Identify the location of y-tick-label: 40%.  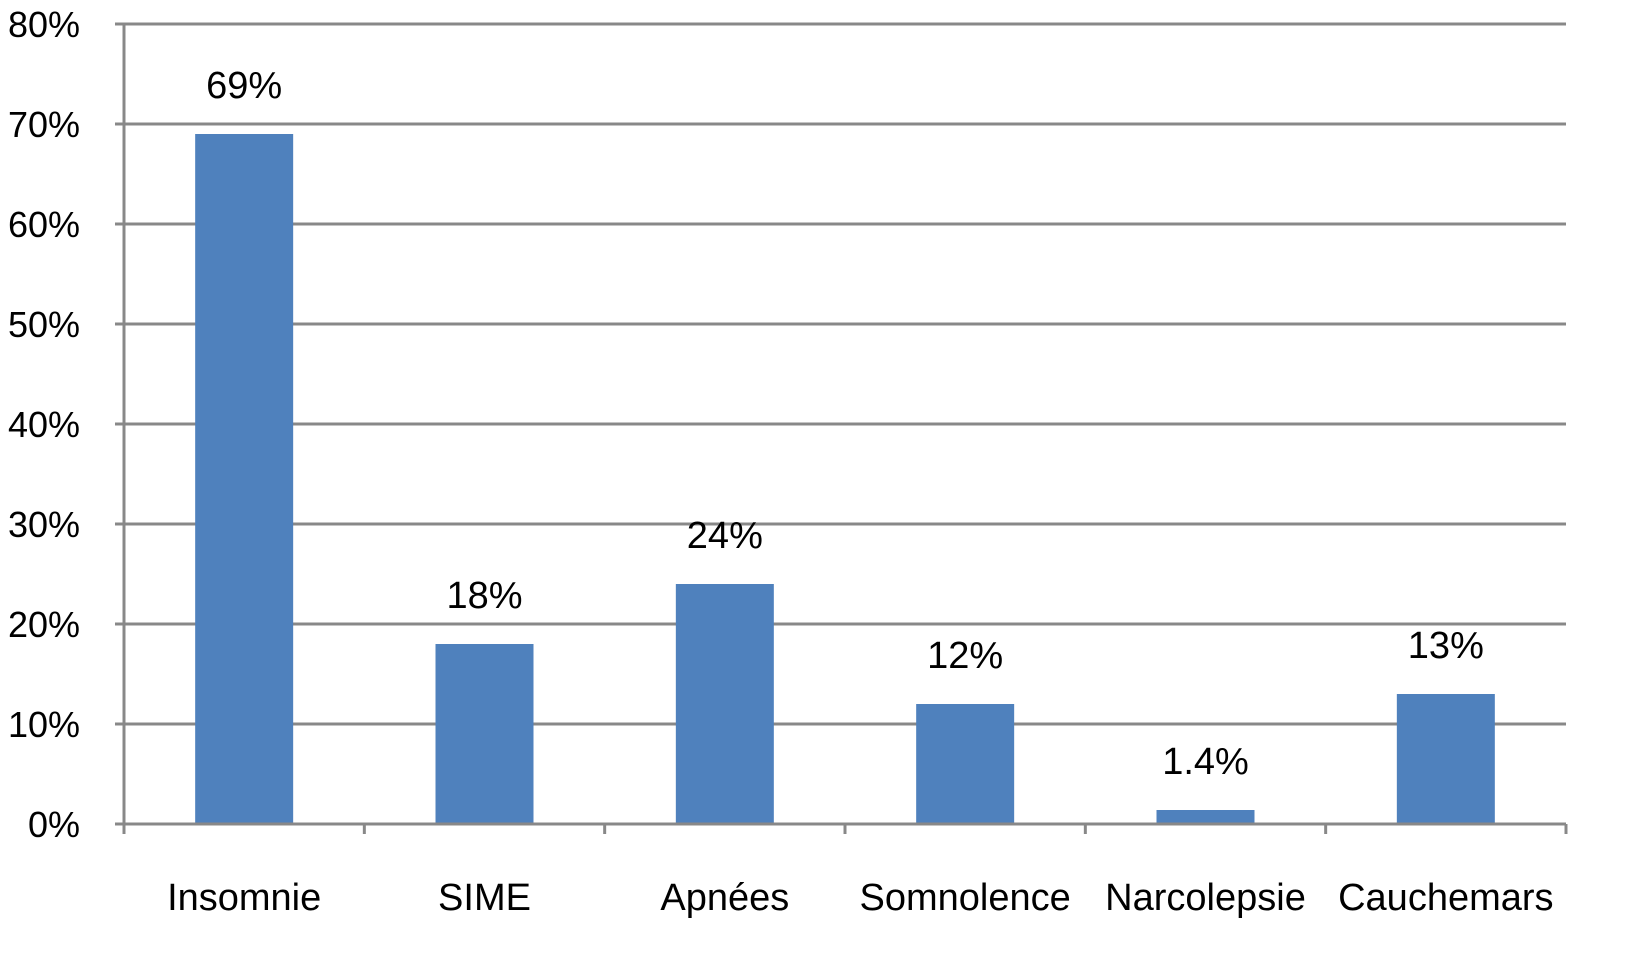
(44, 424).